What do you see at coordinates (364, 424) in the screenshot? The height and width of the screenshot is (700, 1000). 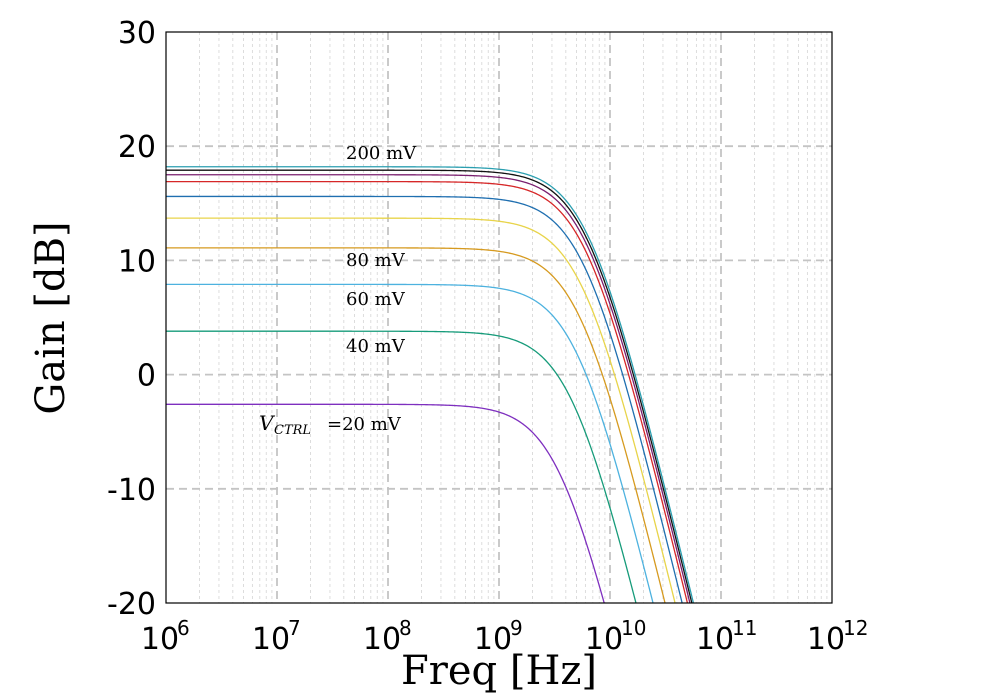 I see `annotation-vctrl-value: =20 mV` at bounding box center [364, 424].